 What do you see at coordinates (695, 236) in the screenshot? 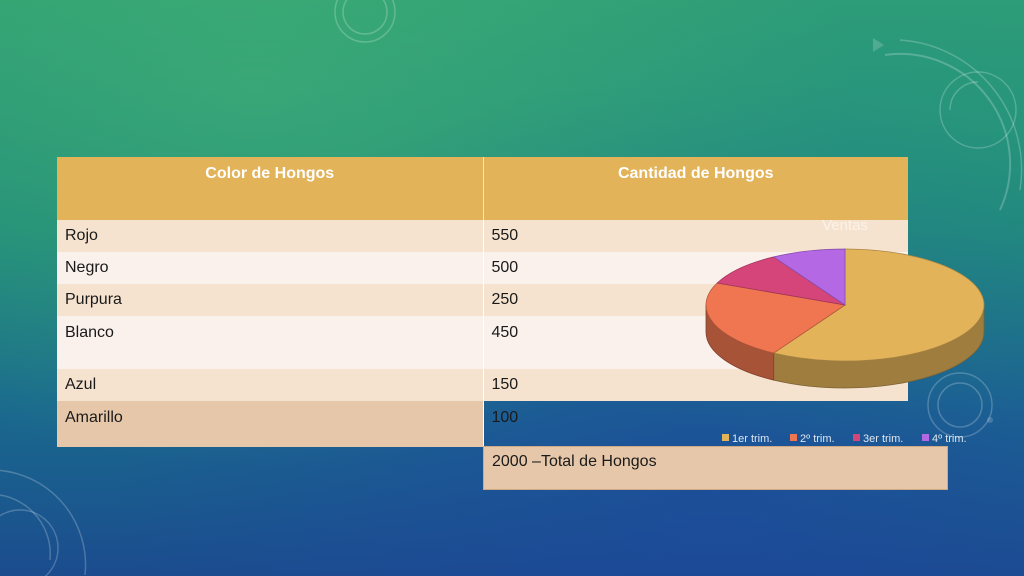
I see `cell-quantity: 550` at bounding box center [695, 236].